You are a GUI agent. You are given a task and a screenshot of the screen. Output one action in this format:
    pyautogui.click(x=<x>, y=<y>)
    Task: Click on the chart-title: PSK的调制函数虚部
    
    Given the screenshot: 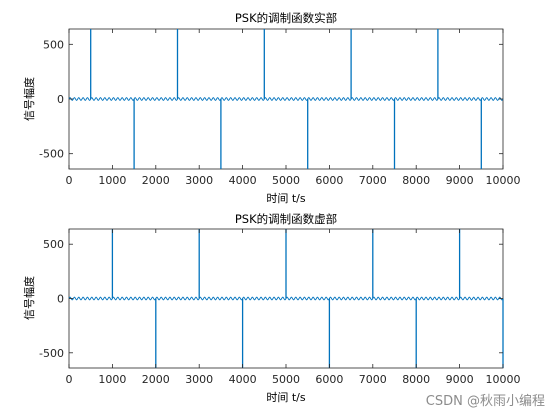 What is the action you would take?
    pyautogui.click(x=286, y=219)
    